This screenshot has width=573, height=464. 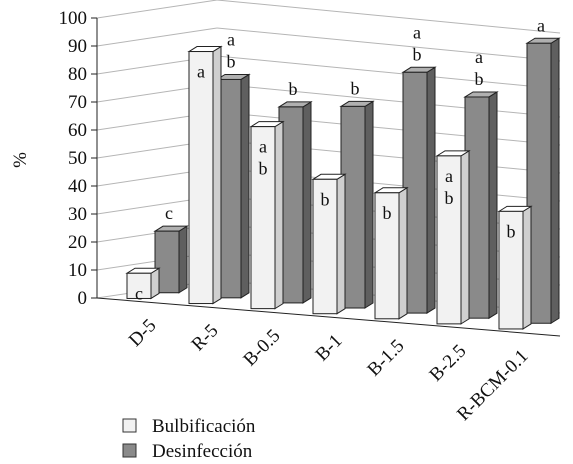 I want to click on bar-bulbificacion-B-1.5, so click(x=391, y=253).